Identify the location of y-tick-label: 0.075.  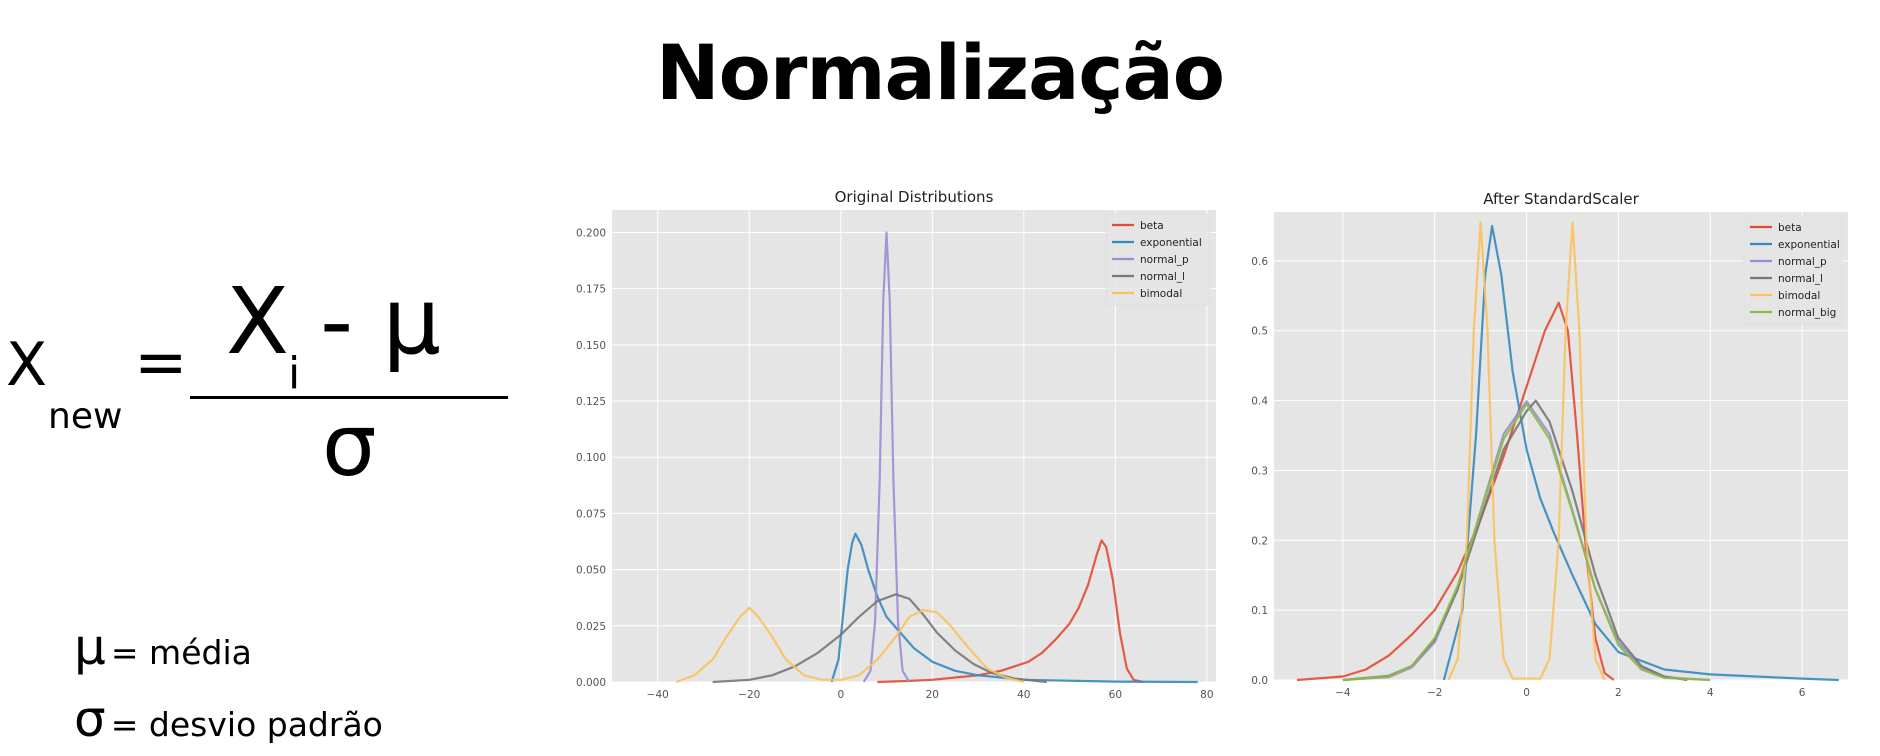
(591, 514).